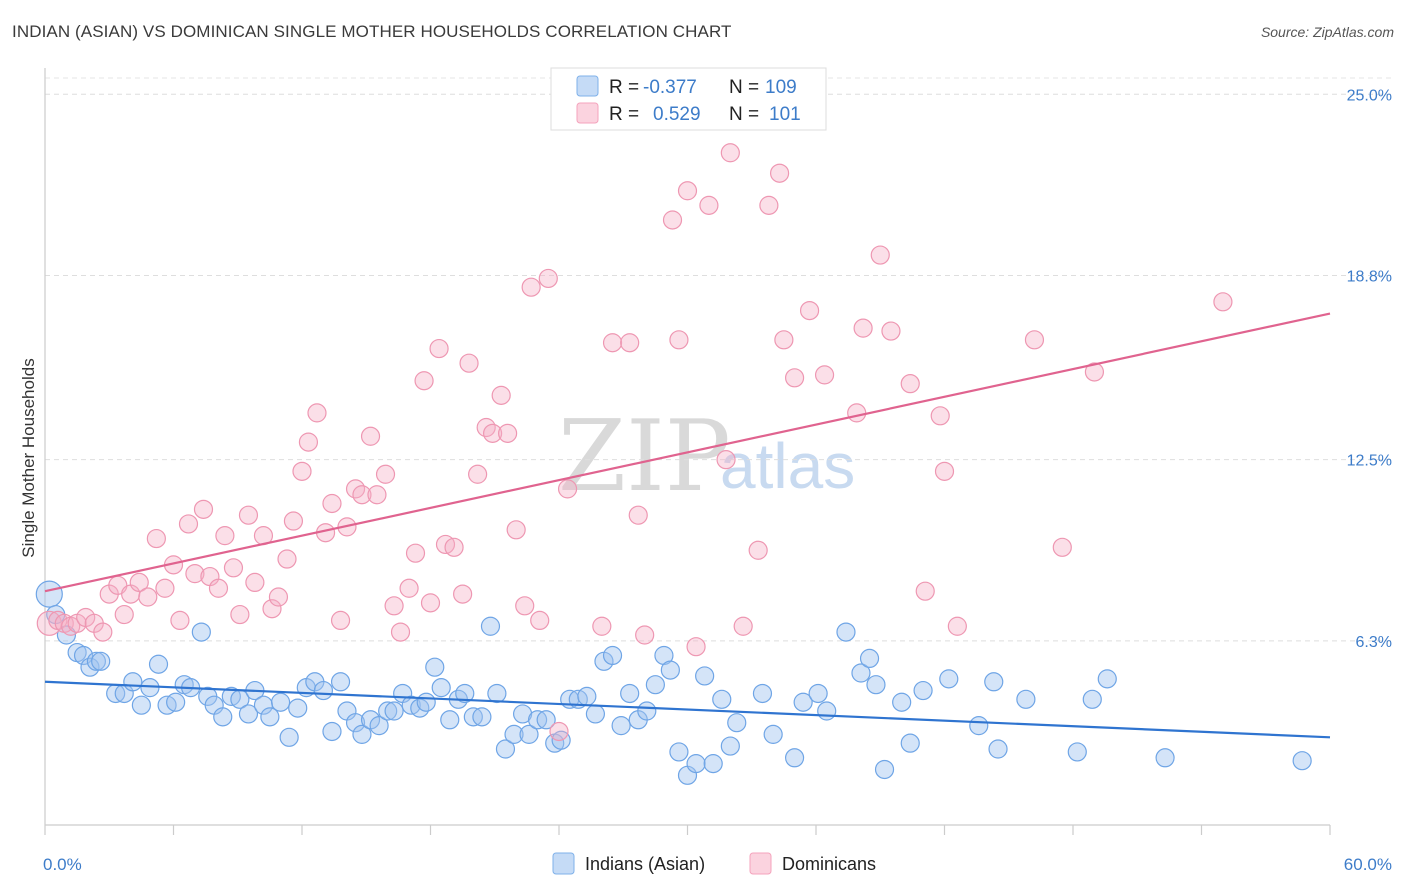 Image resolution: width=1406 pixels, height=892 pixels. I want to click on x-tick-label-max: 60.0%, so click(1368, 864).